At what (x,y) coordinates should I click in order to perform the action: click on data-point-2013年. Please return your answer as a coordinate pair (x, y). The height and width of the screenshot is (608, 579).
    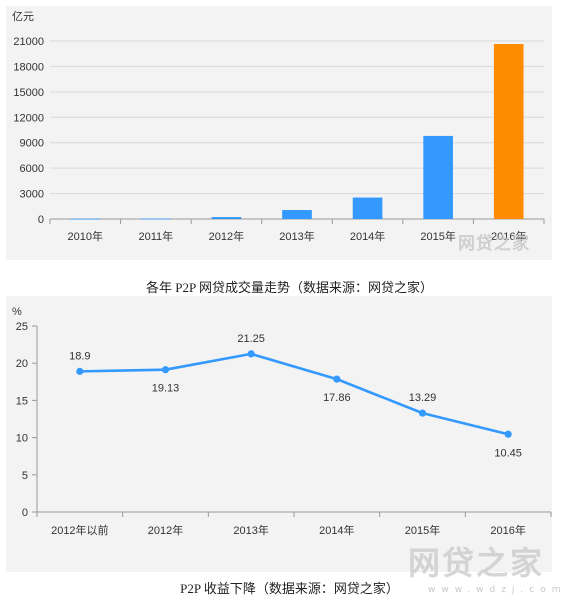
    Looking at the image, I should click on (251, 354).